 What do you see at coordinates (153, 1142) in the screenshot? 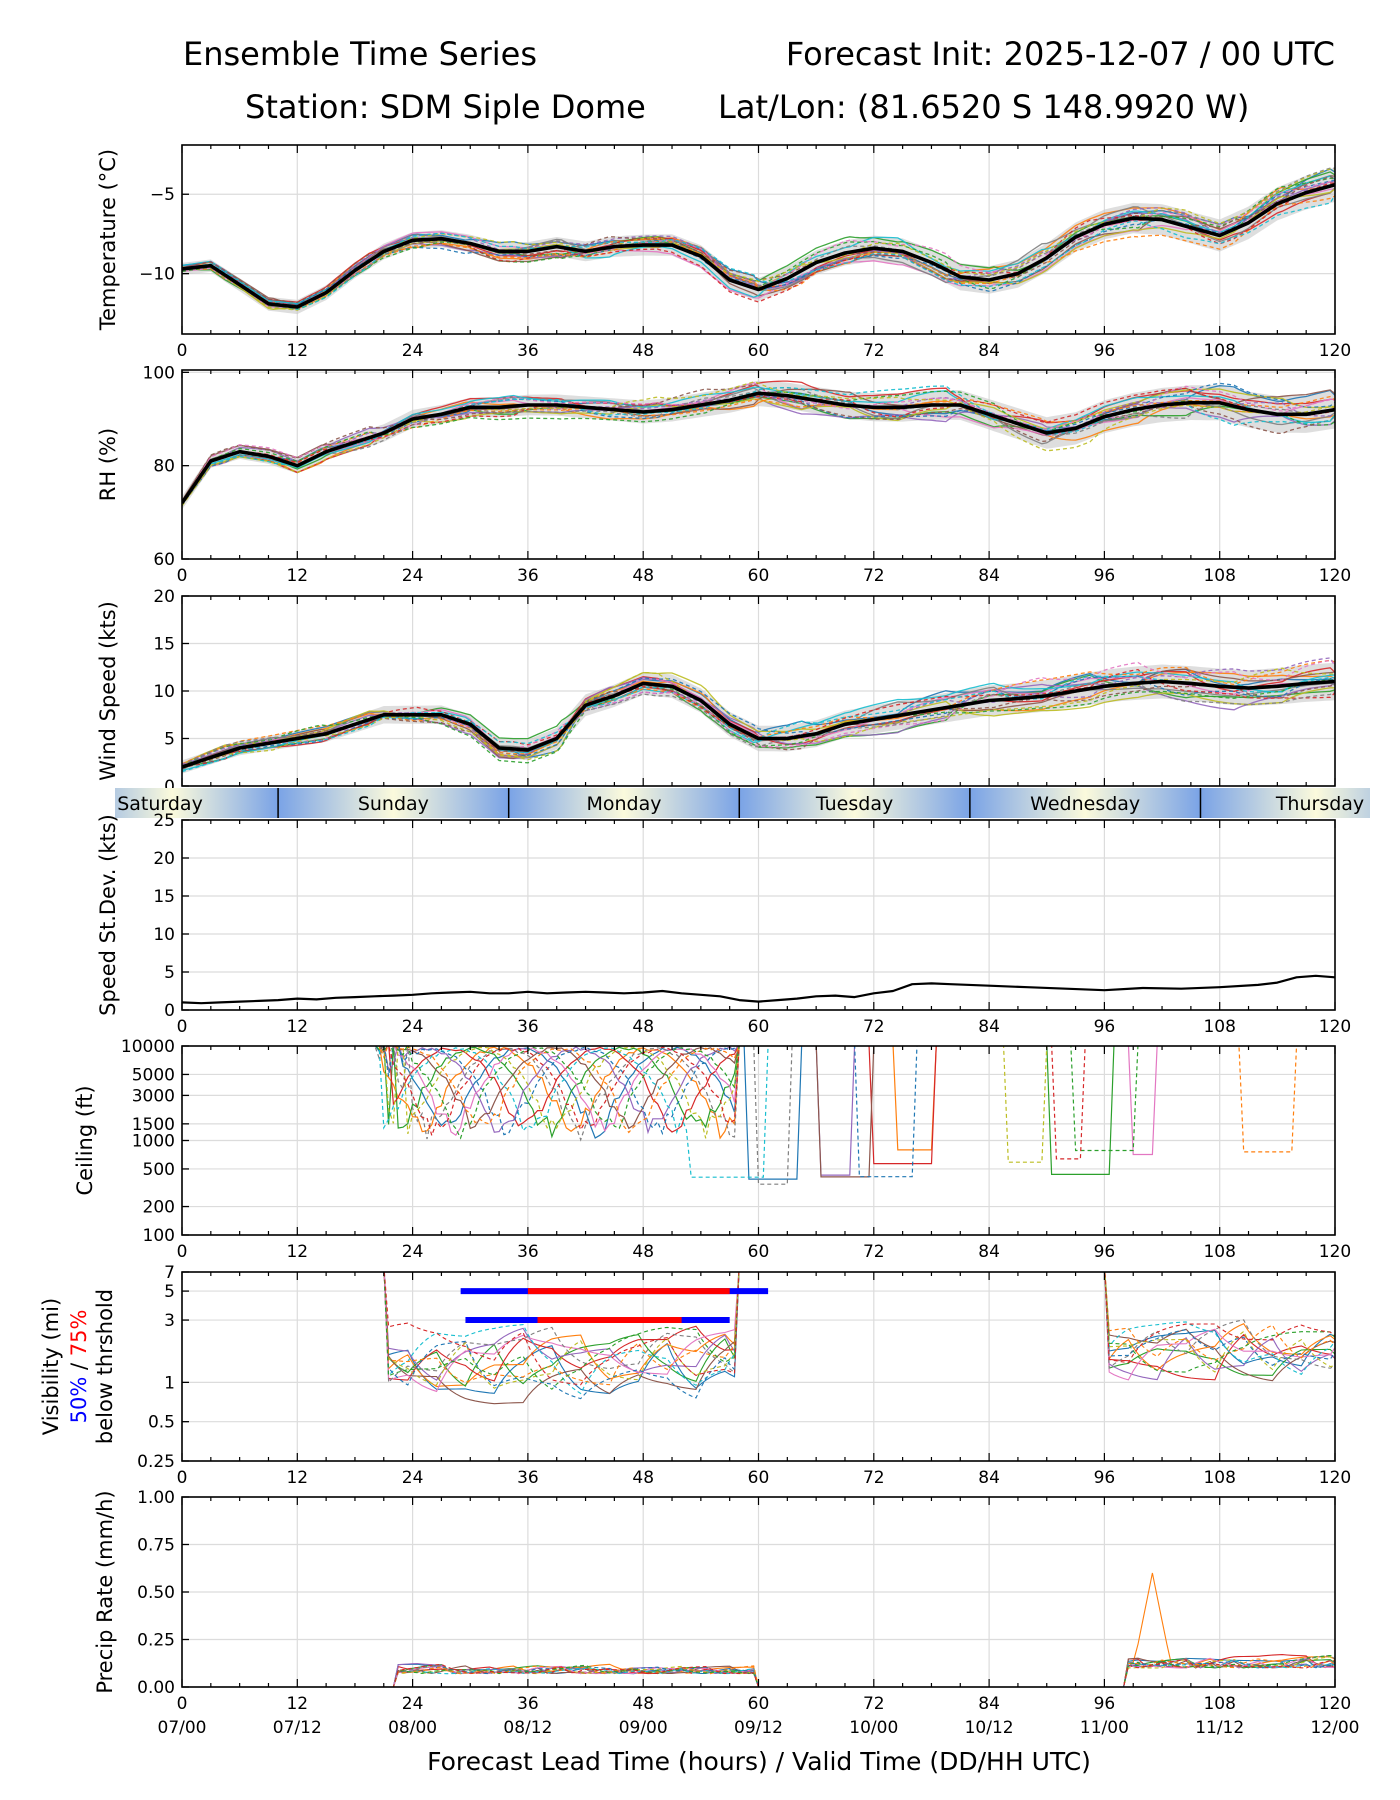
I see `y-tick-label: 1000` at bounding box center [153, 1142].